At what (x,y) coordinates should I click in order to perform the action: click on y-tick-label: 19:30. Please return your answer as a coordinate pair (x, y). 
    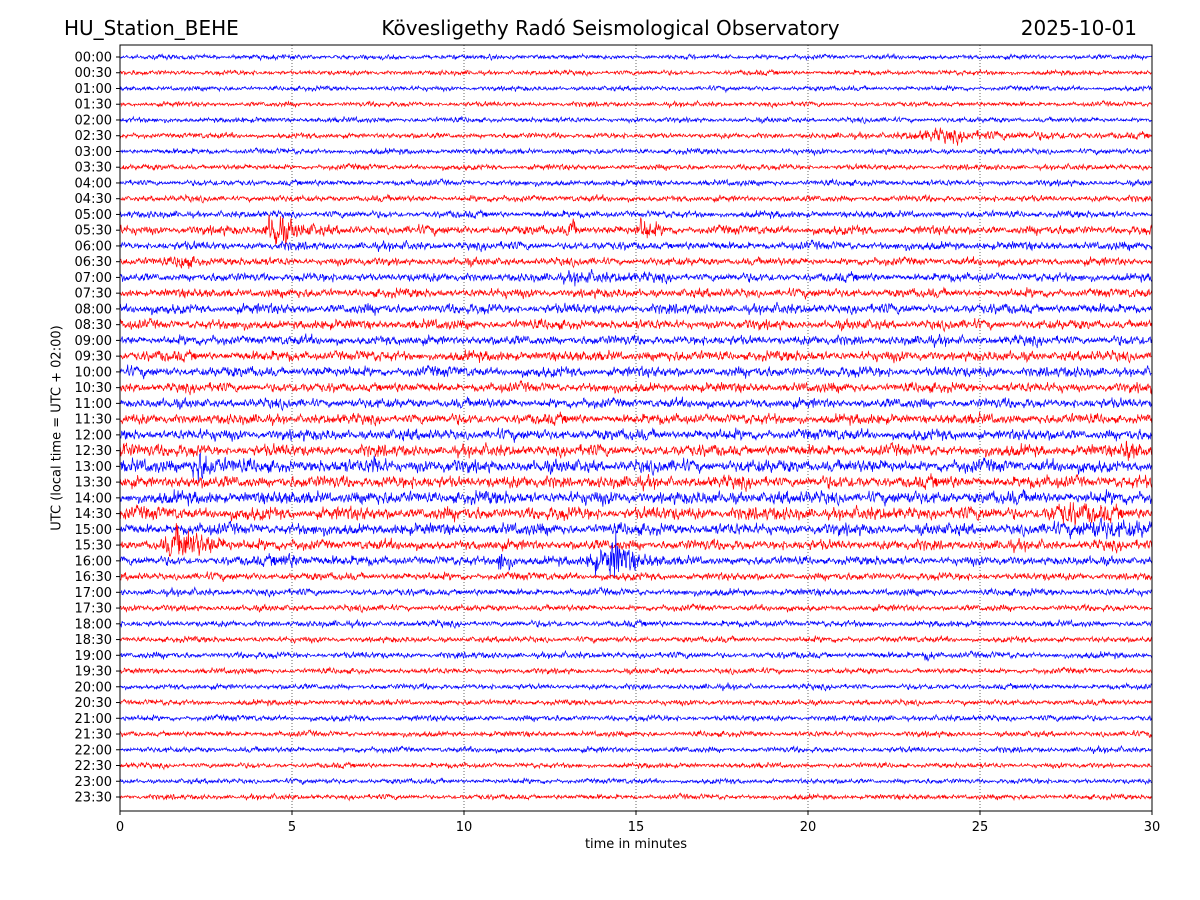
    Looking at the image, I should click on (93, 672).